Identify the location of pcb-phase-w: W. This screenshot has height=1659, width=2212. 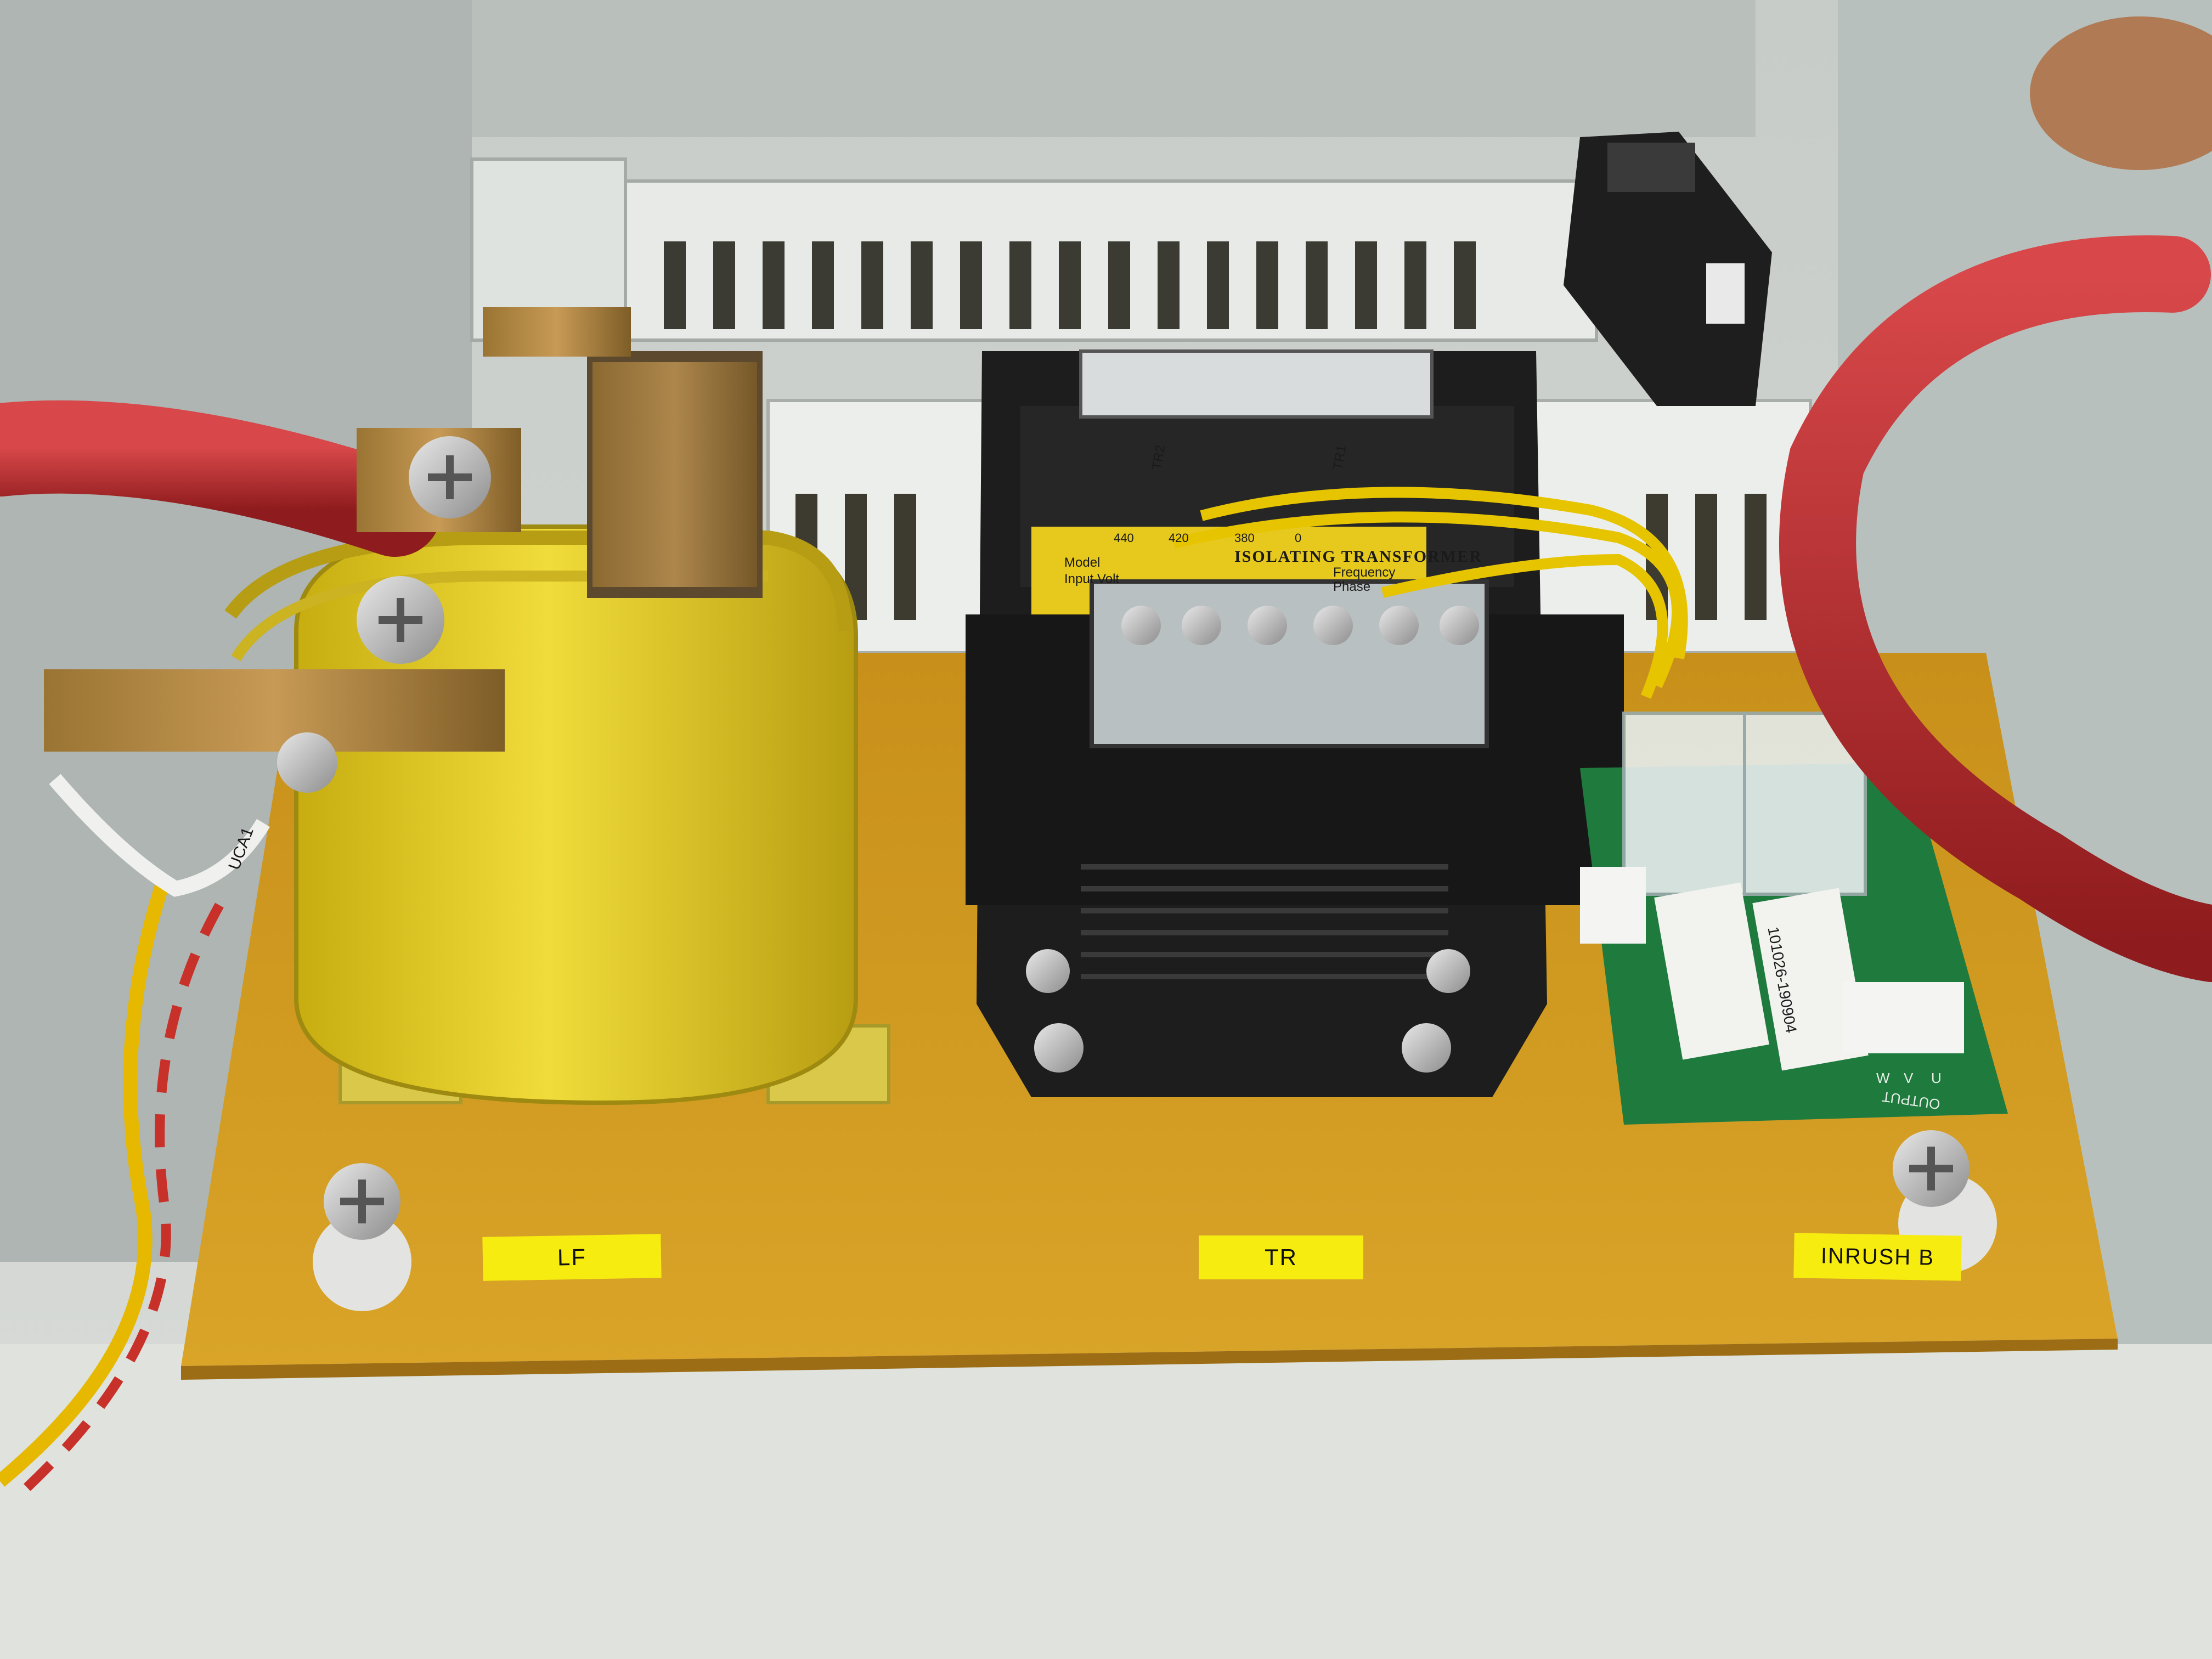
(1883, 1078).